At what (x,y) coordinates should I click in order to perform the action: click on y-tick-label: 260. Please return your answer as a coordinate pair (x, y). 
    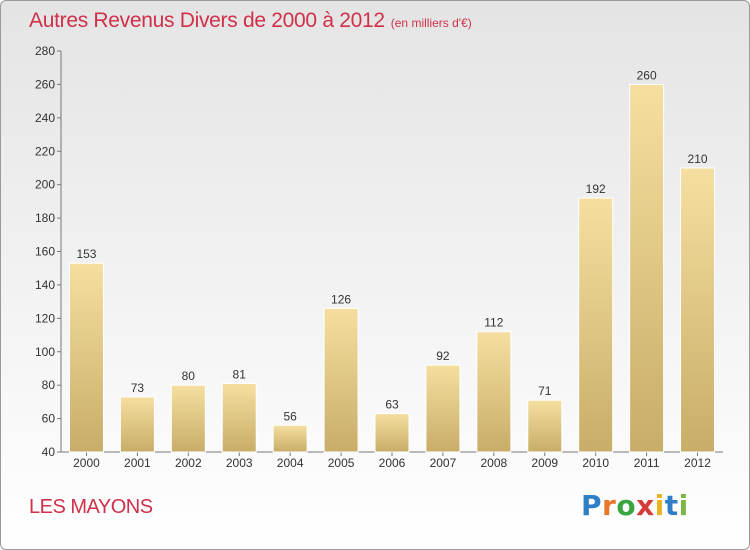
    Looking at the image, I should click on (45, 84).